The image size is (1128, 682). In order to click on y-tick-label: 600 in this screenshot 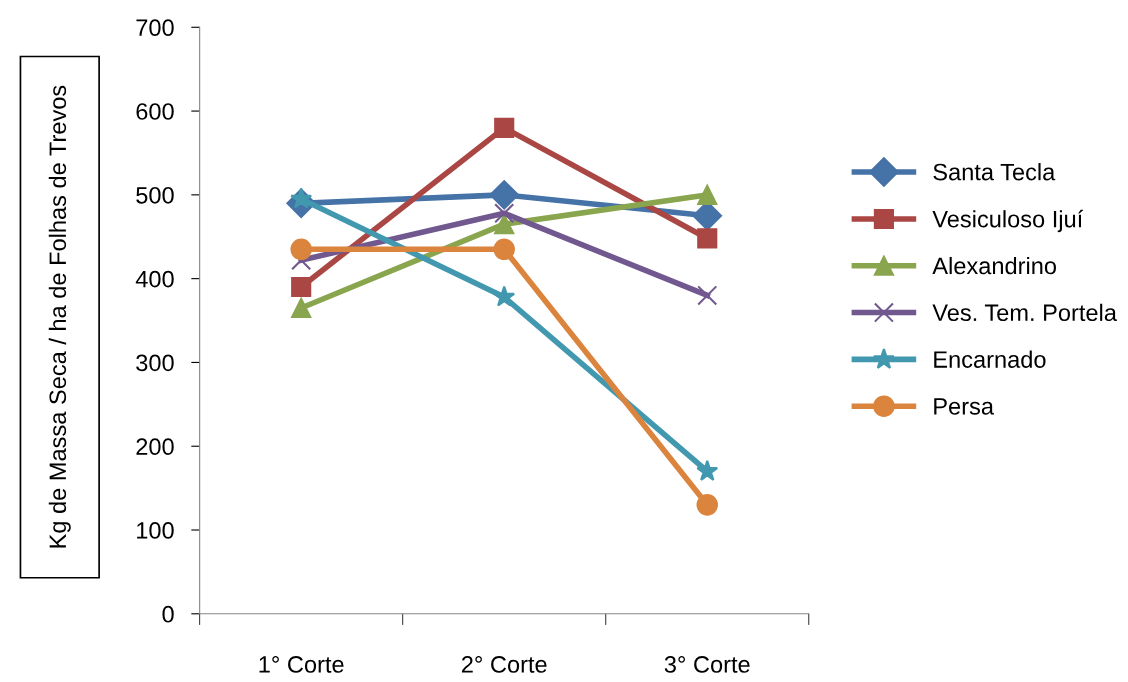, I will do `click(155, 111)`.